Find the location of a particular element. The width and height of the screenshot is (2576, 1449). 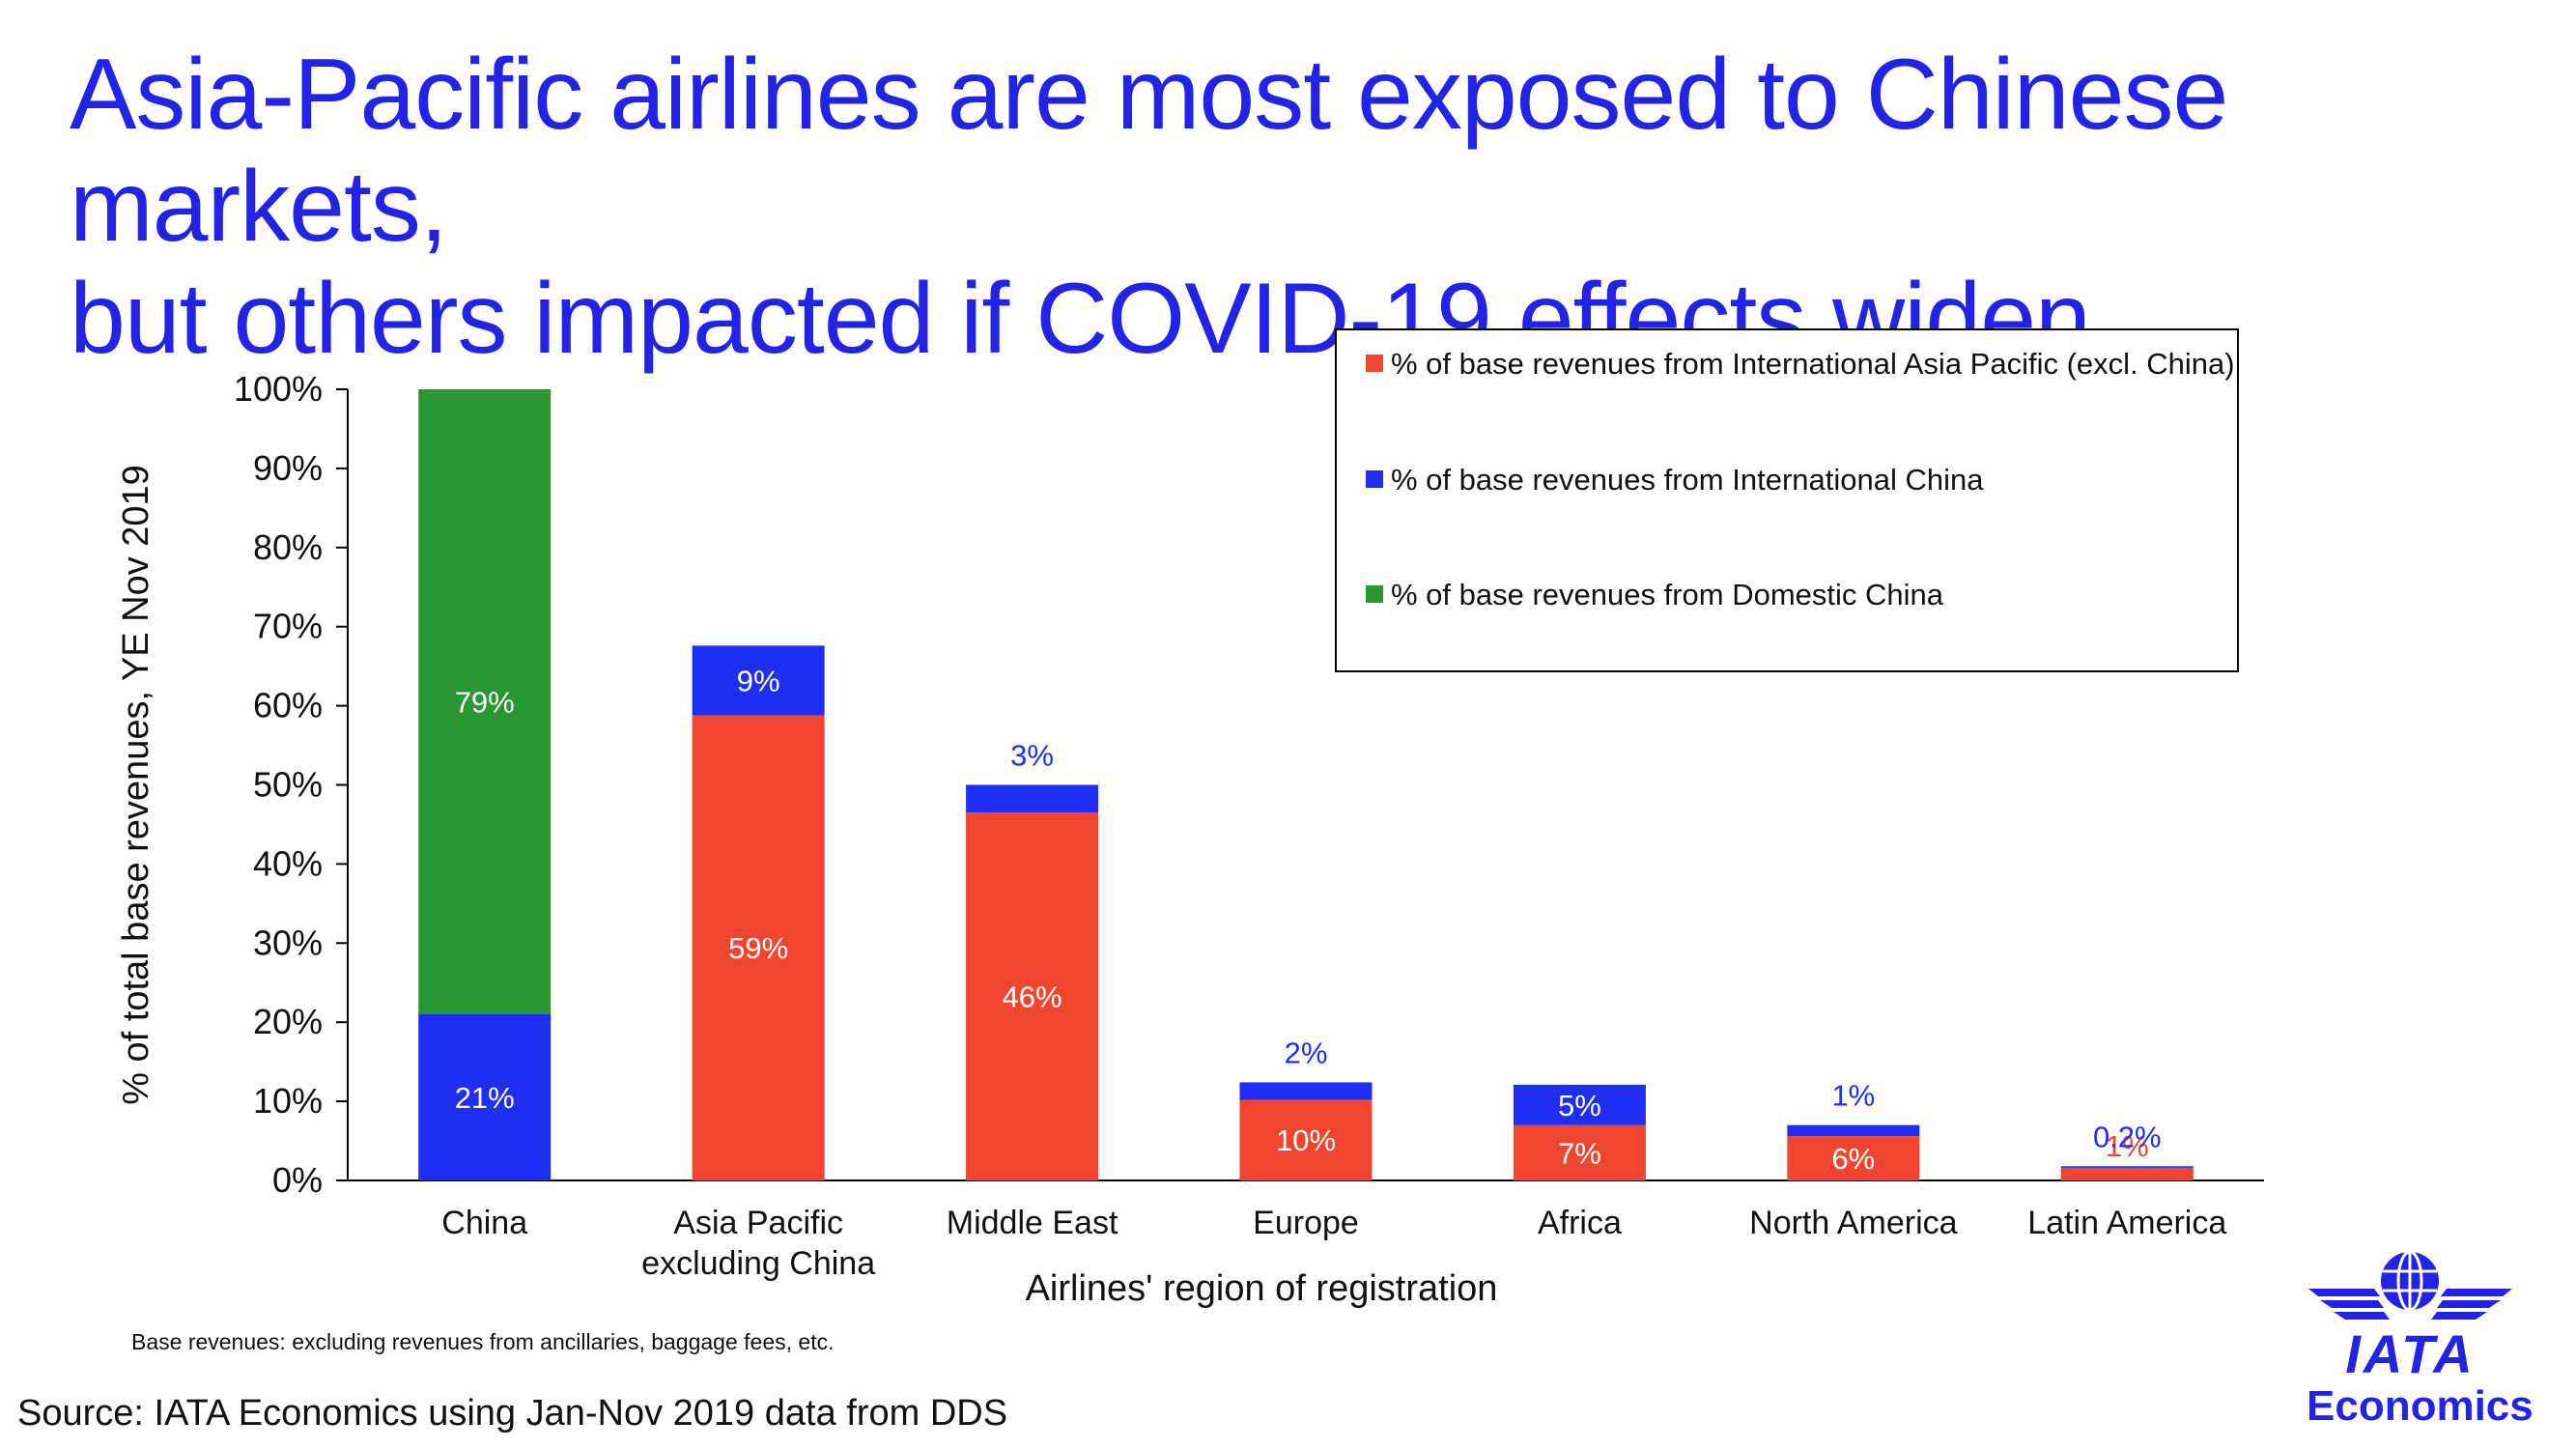

y-tick-label: 30% is located at coordinates (288, 942).